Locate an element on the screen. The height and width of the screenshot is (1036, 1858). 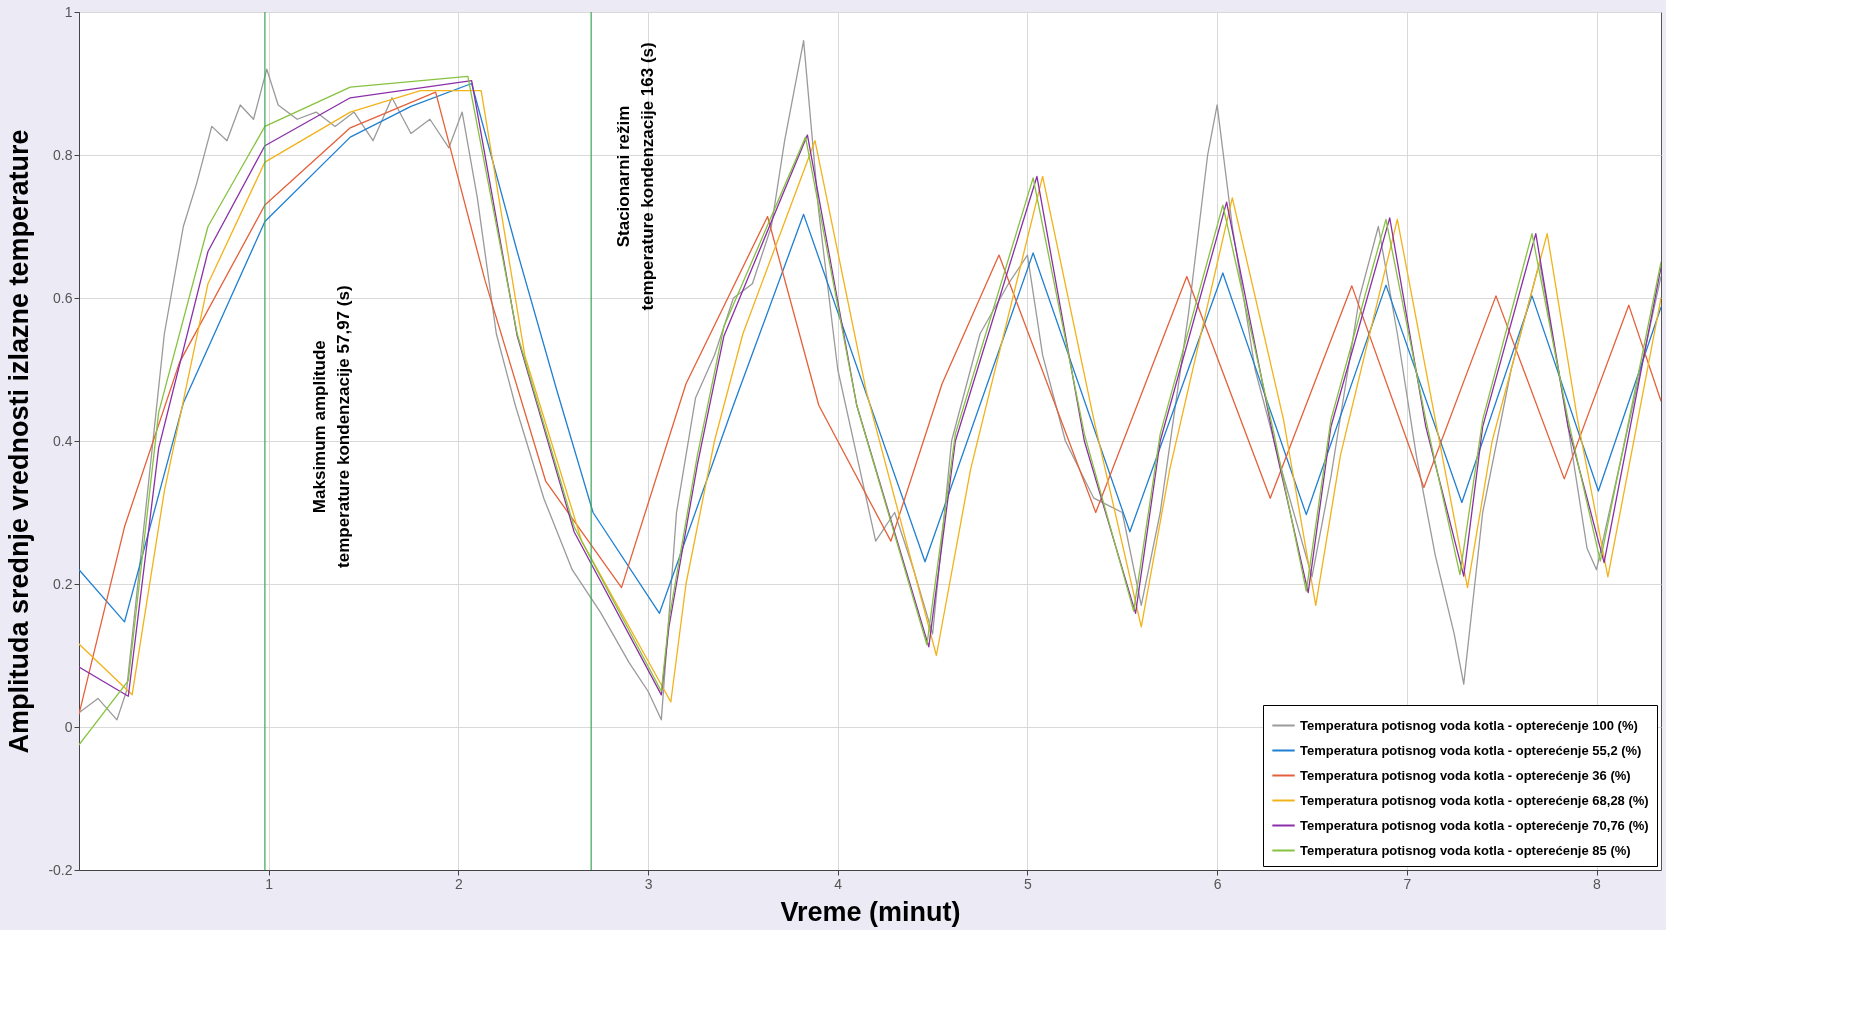
legend-label: Temperatura potisnog voda kotla - opterećenje 70,76 (%) is located at coordinates (1474, 825).